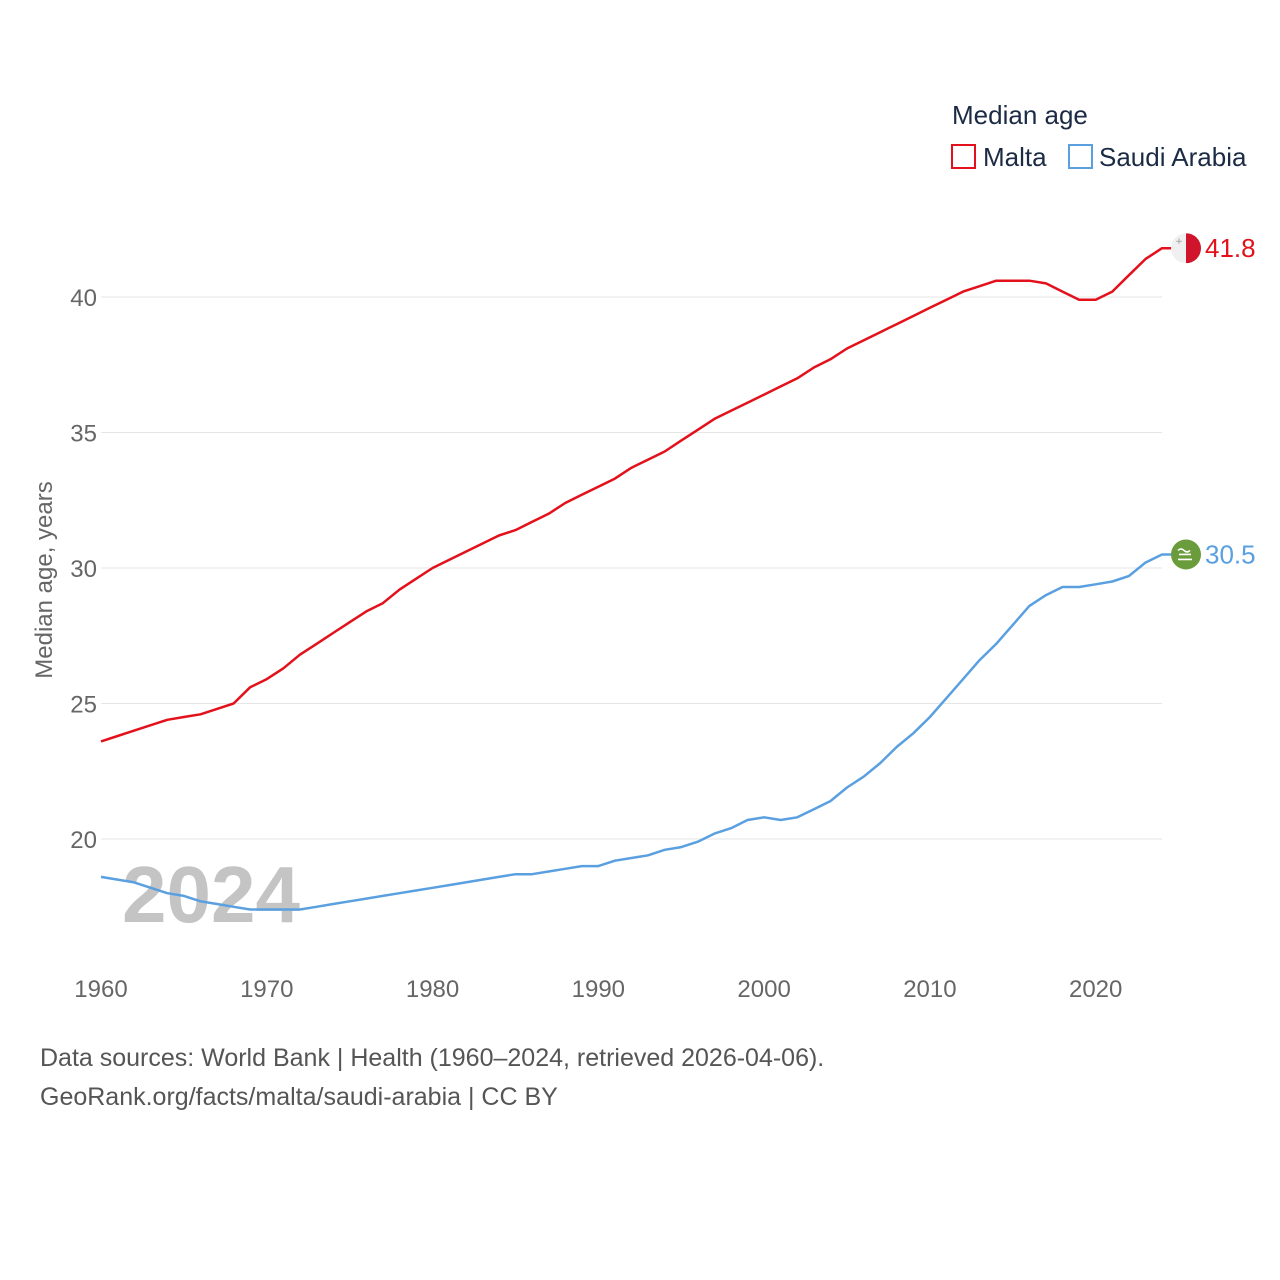 The width and height of the screenshot is (1280, 1280). Describe the element at coordinates (1095, 989) in the screenshot. I see `x-tick-label: 2020` at that location.